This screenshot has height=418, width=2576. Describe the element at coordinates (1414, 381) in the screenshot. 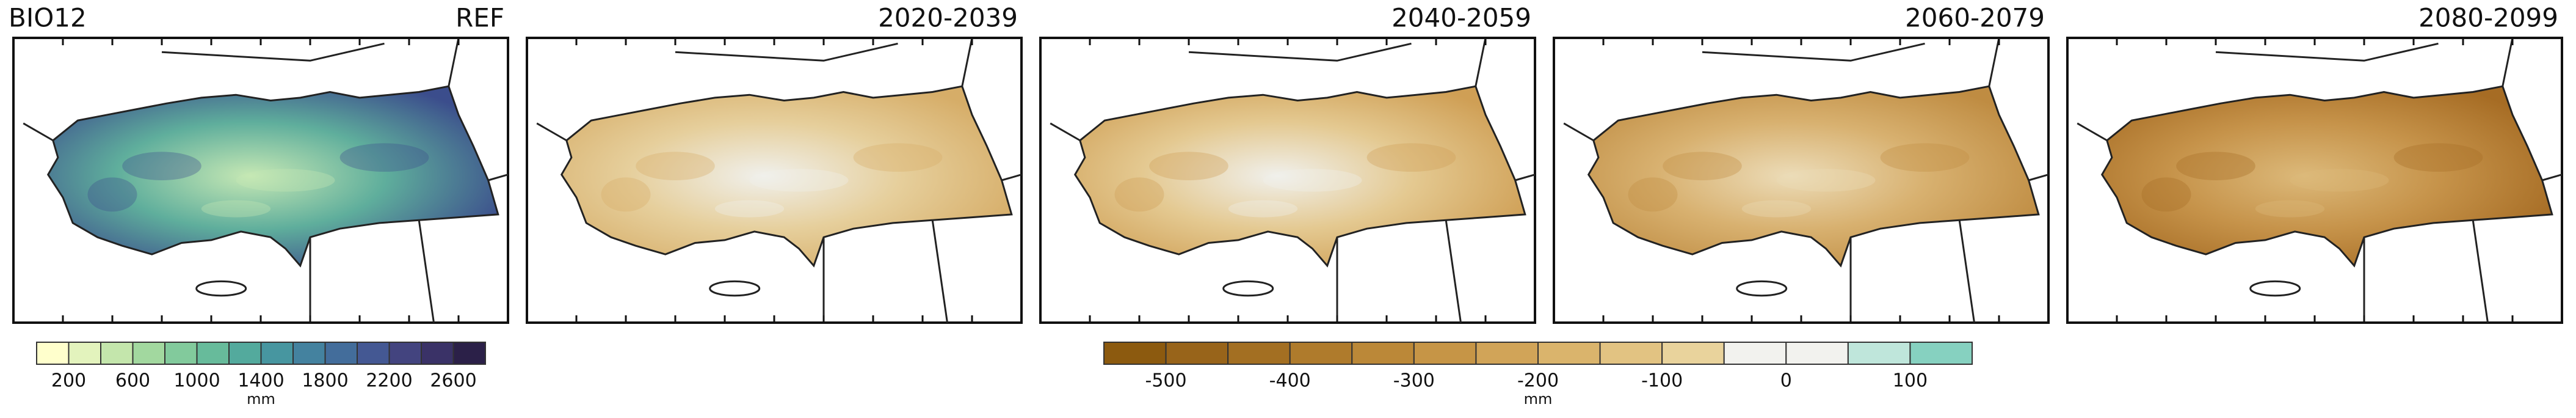

I see `colorbar-tick-label: -300` at that location.